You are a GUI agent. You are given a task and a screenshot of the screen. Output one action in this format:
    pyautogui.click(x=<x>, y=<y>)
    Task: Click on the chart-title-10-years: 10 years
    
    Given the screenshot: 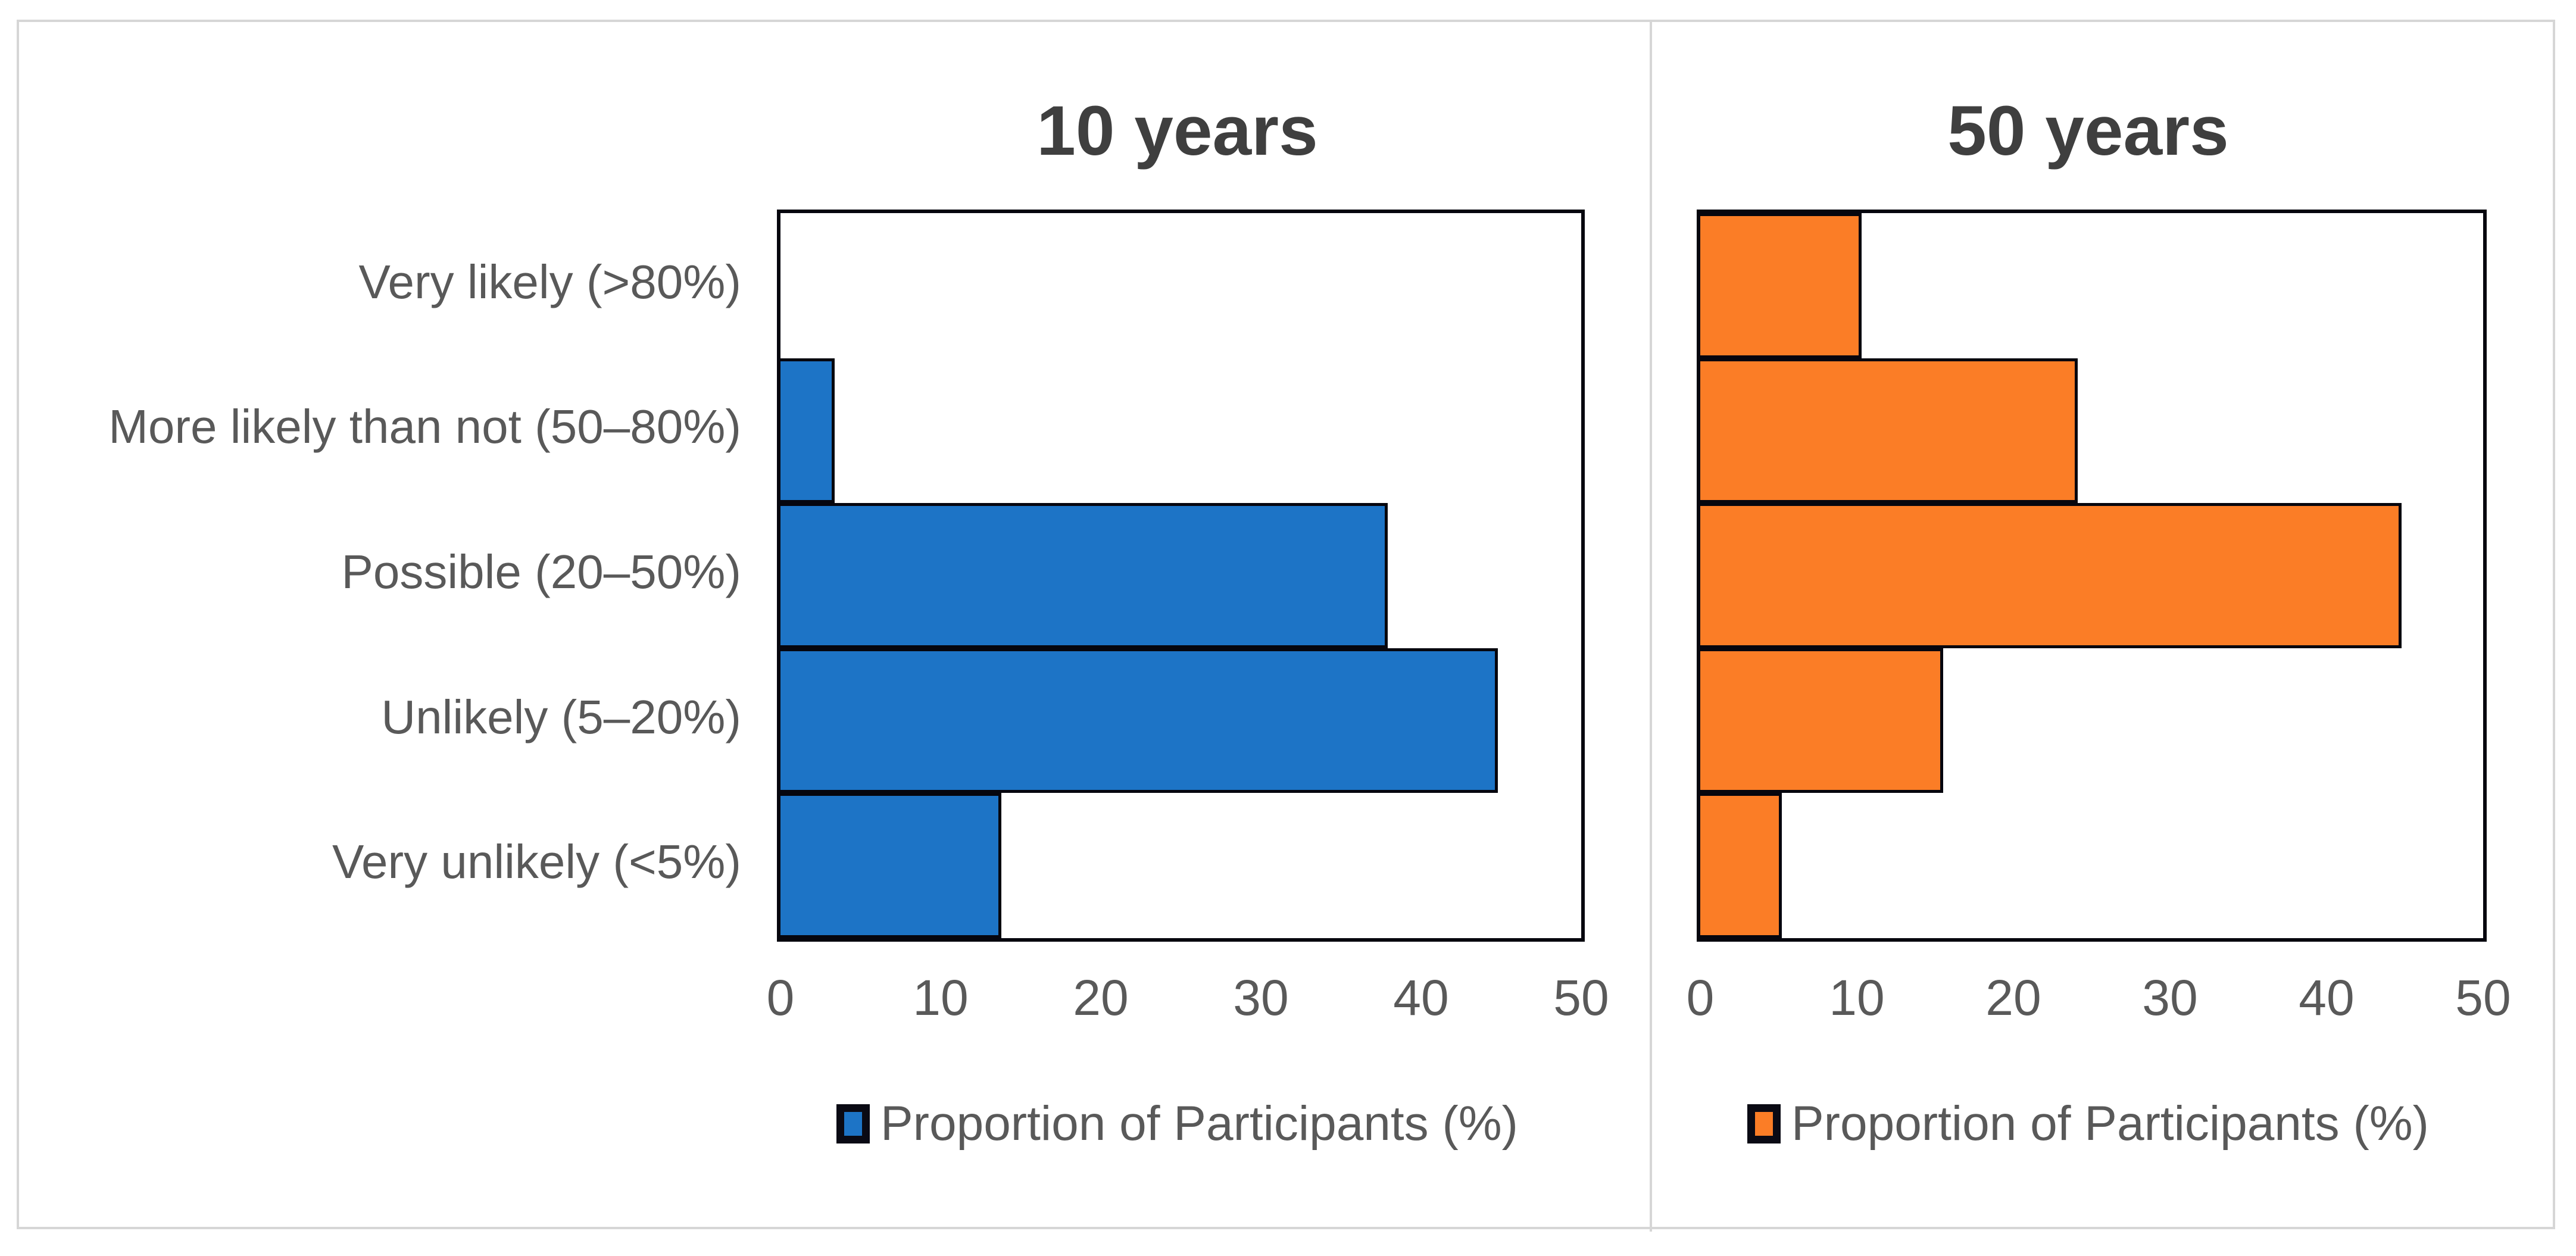 What is the action you would take?
    pyautogui.click(x=1177, y=131)
    